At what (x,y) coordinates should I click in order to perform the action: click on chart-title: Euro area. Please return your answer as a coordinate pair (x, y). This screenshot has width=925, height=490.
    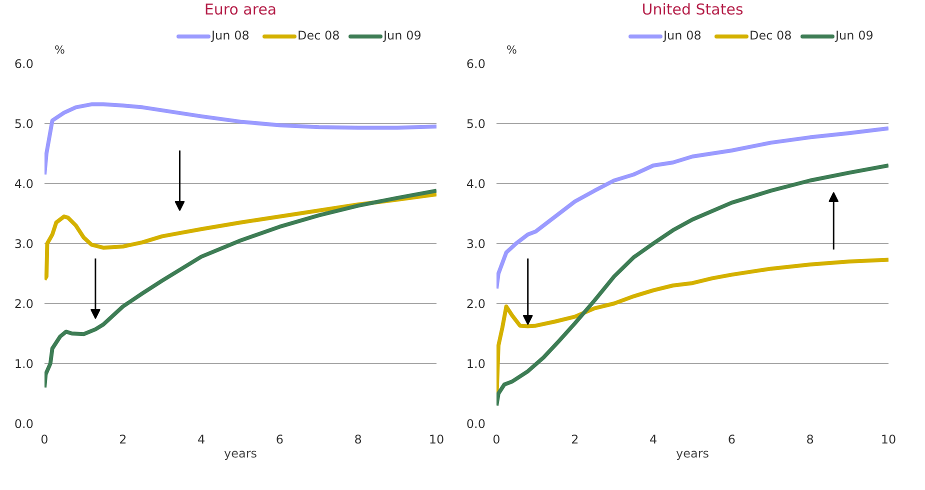
    Looking at the image, I should click on (240, 9).